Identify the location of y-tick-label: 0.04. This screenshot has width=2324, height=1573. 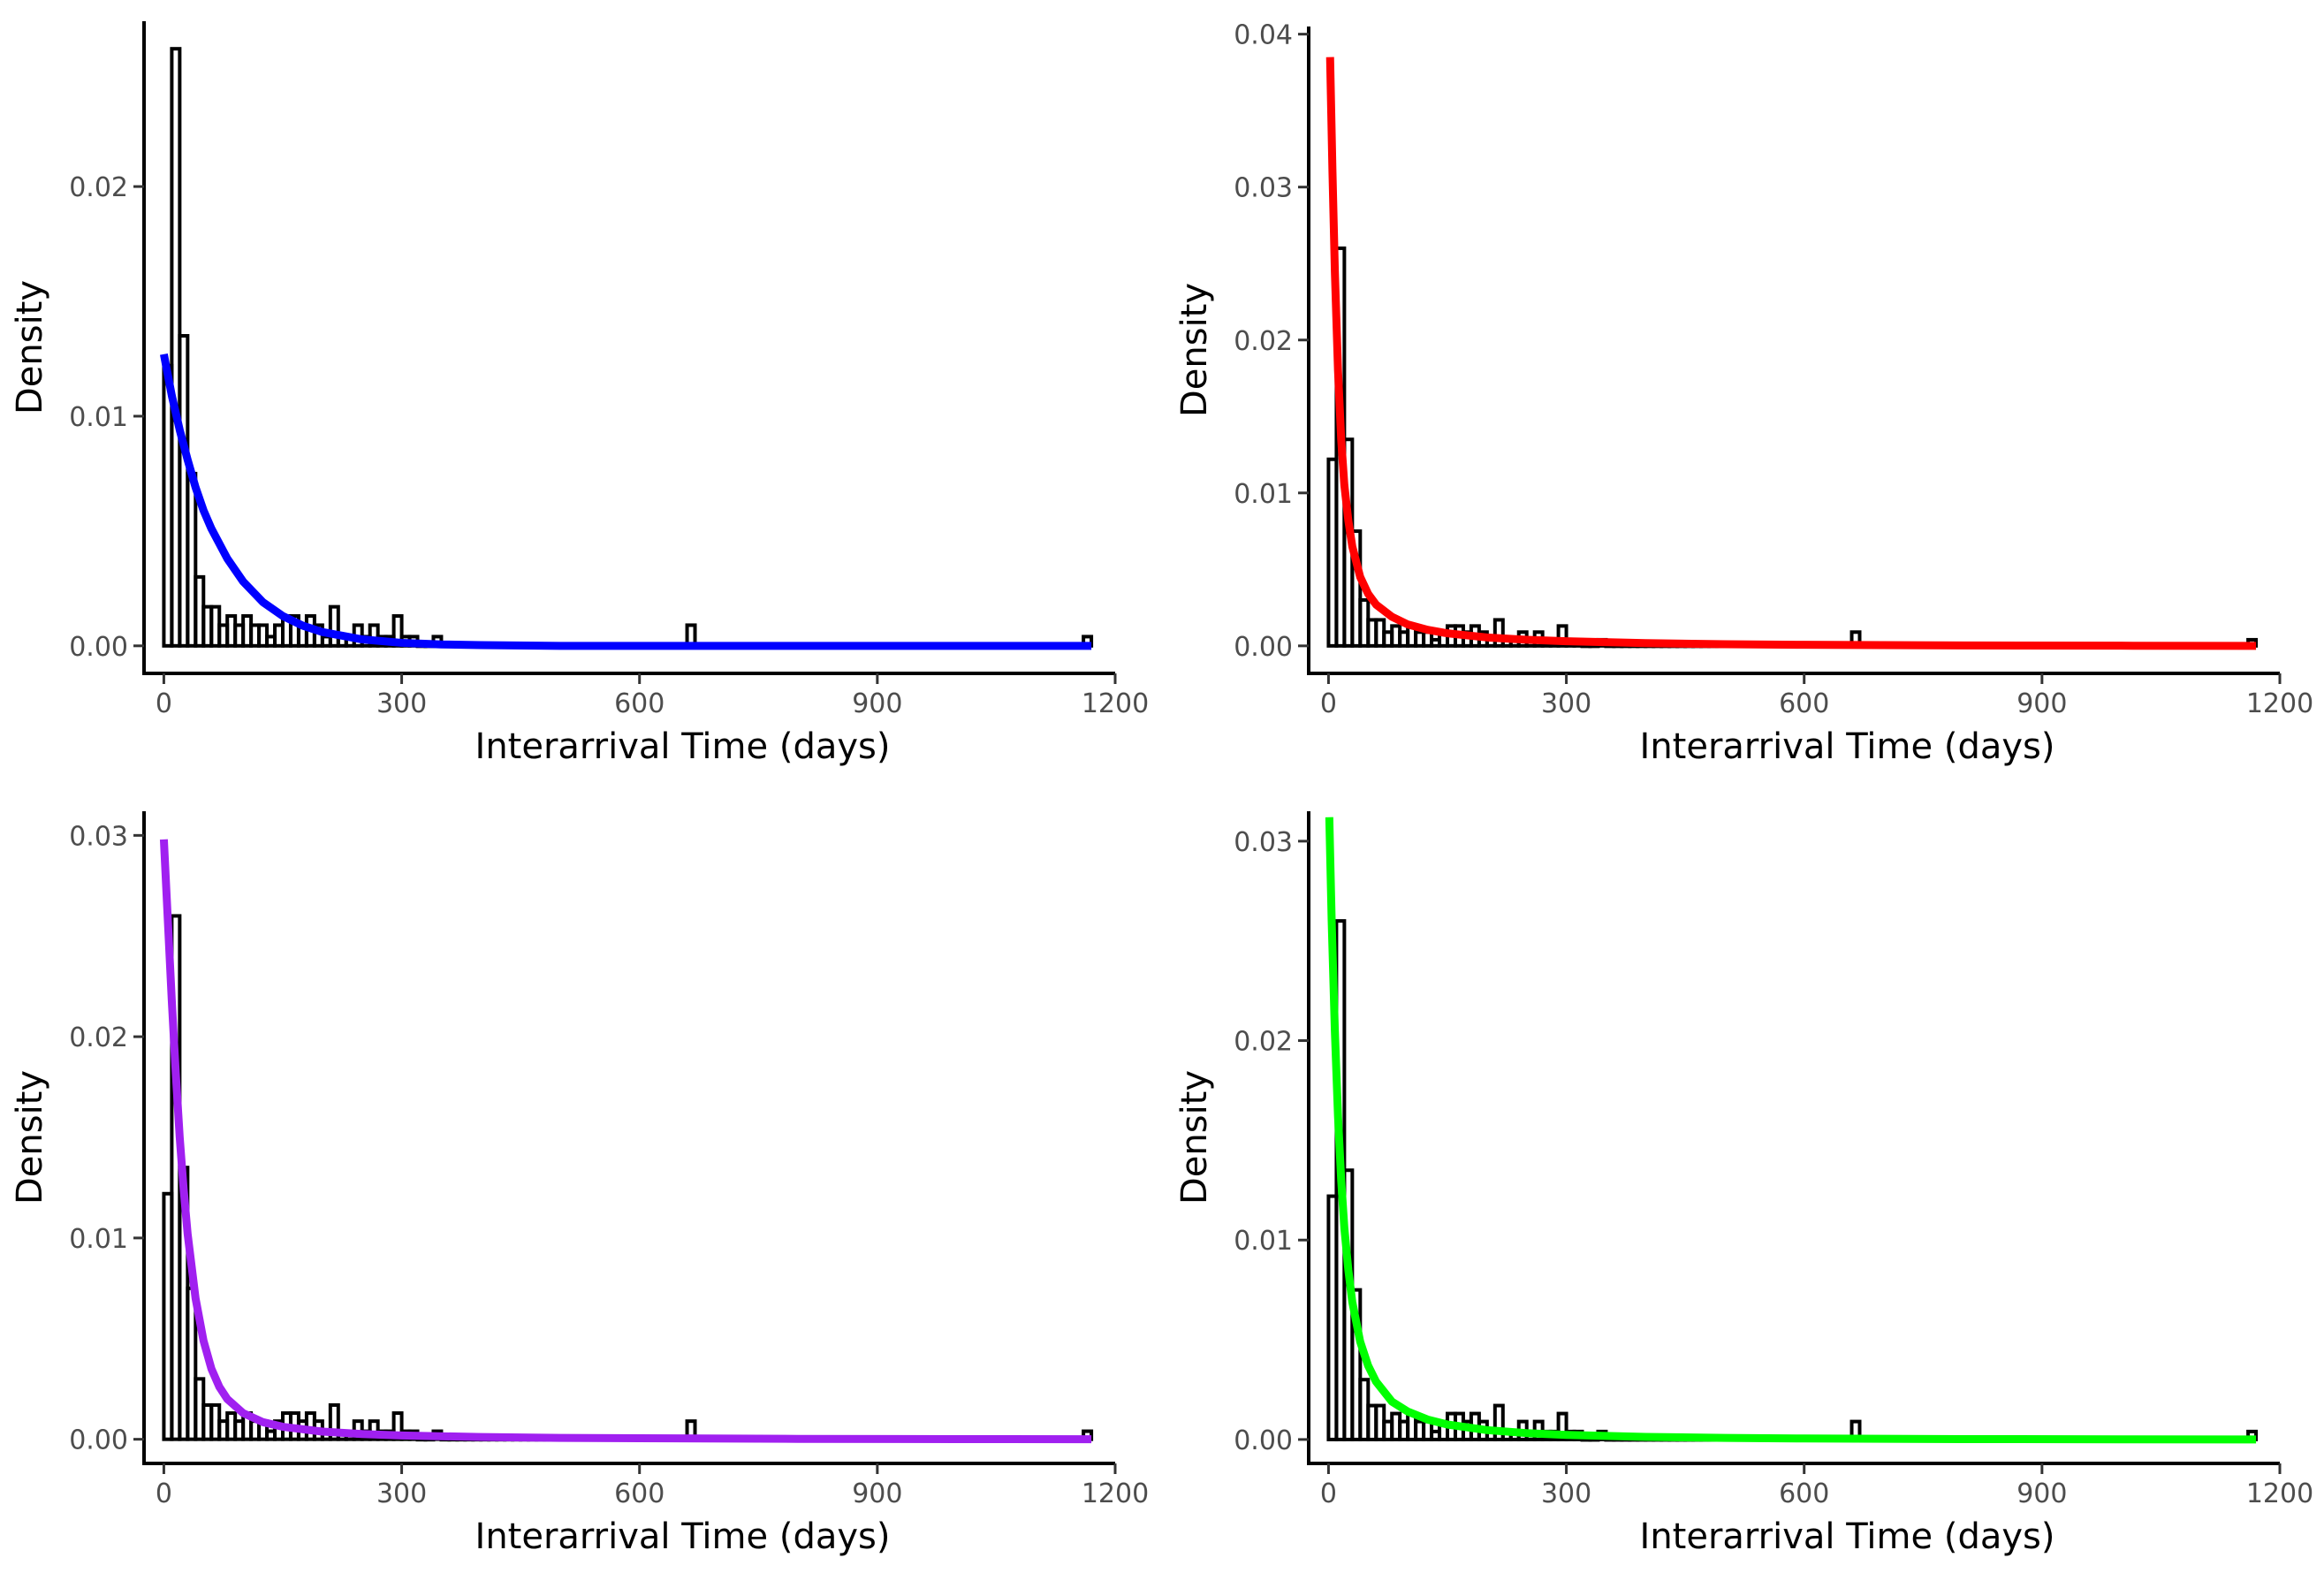
(1263, 35).